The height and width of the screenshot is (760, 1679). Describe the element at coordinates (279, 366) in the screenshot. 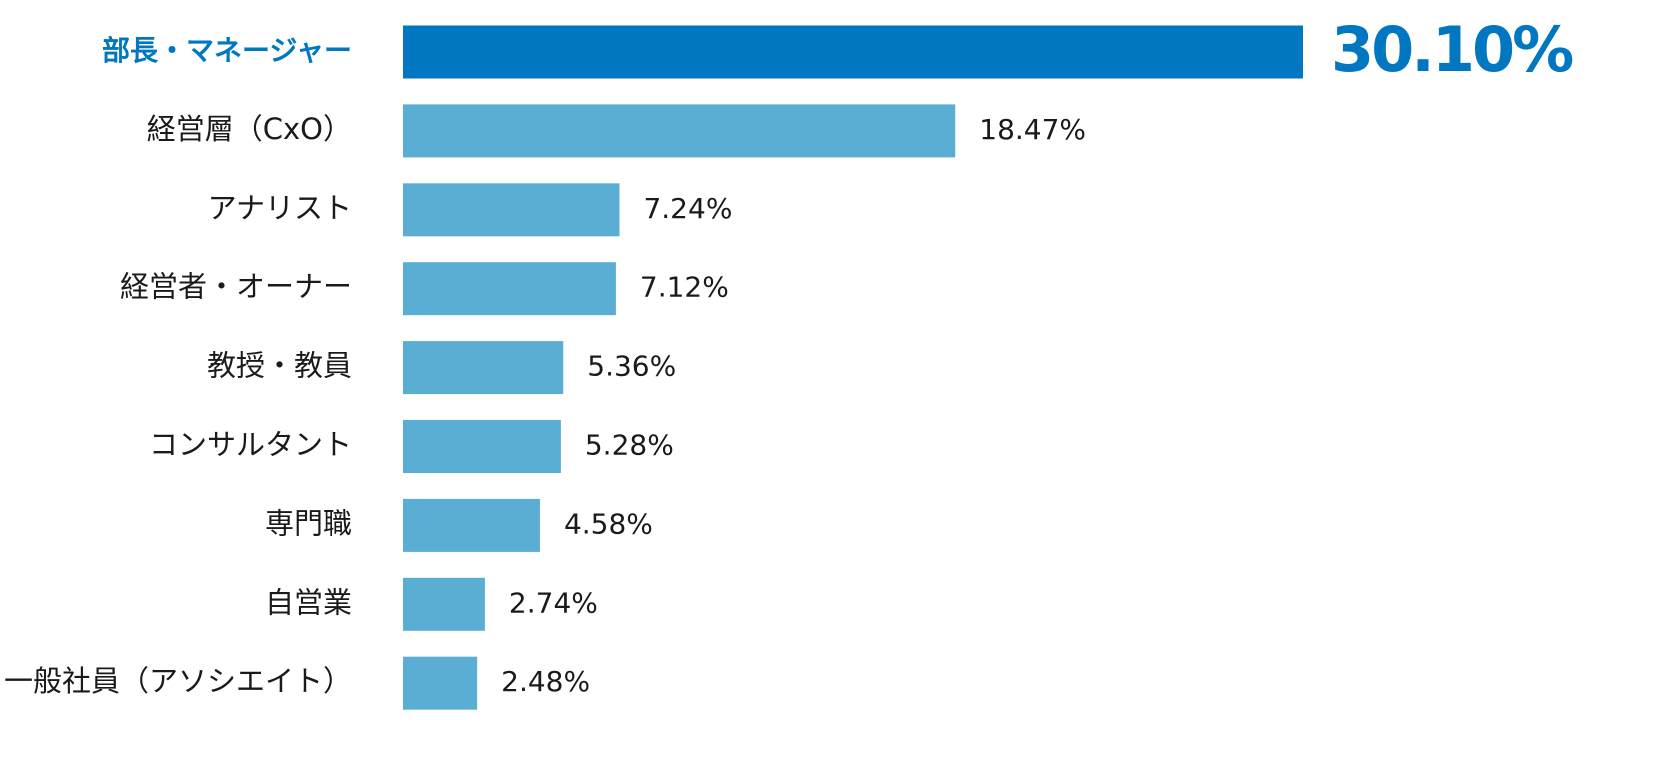

I see `category-label: 教授・教員` at that location.